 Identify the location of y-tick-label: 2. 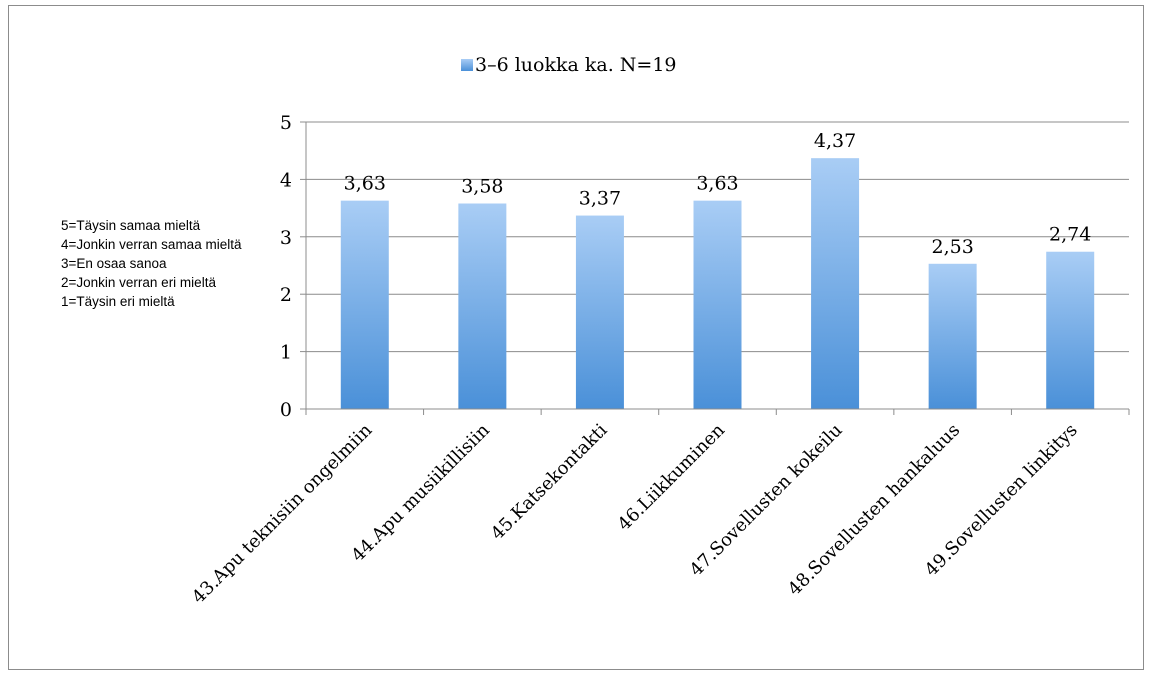
(286, 295).